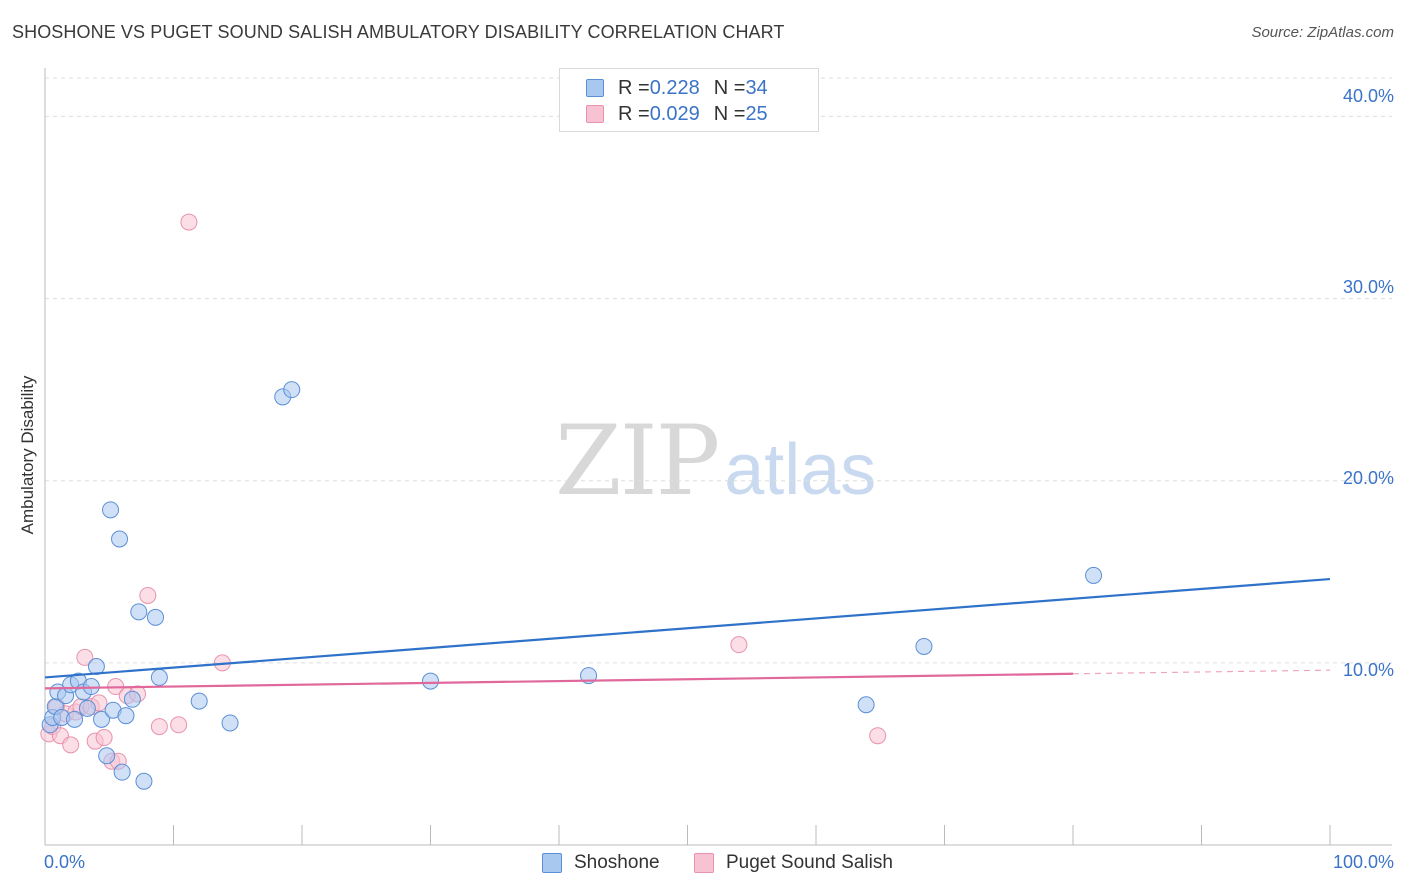 This screenshot has height=892, width=1406. I want to click on watermark-atlas: atlas, so click(800, 470).